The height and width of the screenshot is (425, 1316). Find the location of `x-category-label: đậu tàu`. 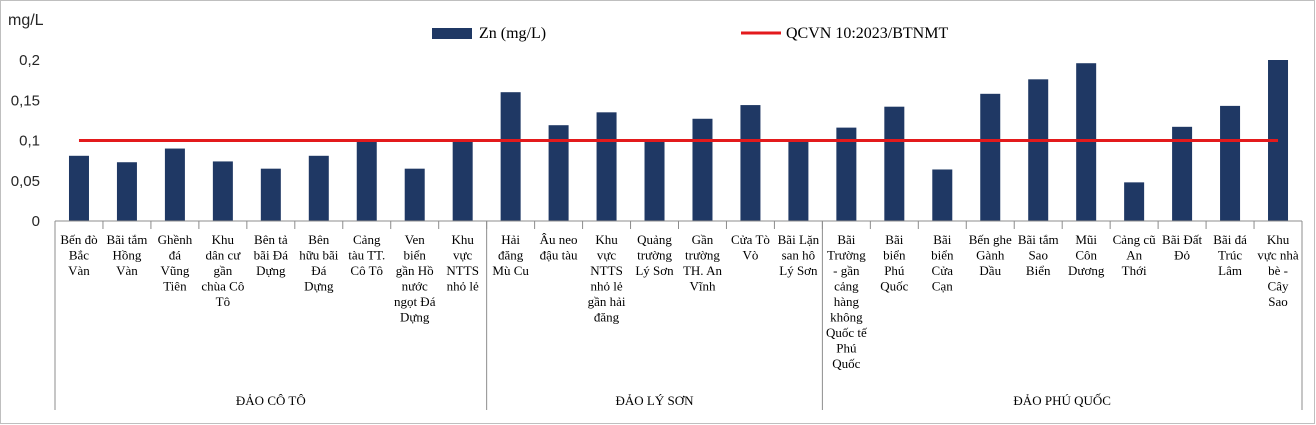

x-category-label: đậu tàu is located at coordinates (559, 255).